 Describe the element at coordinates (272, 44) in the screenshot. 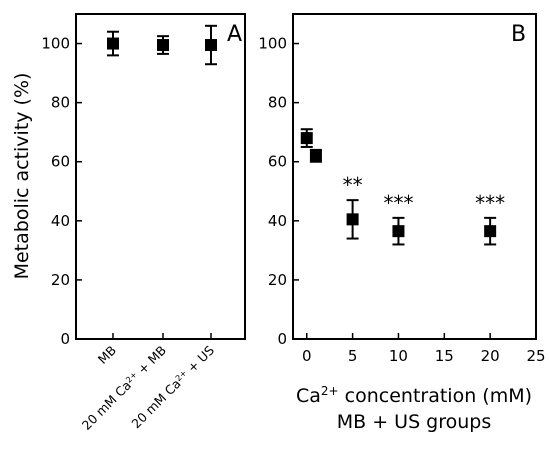

I see `panel-b-y-tick-label: 100` at that location.